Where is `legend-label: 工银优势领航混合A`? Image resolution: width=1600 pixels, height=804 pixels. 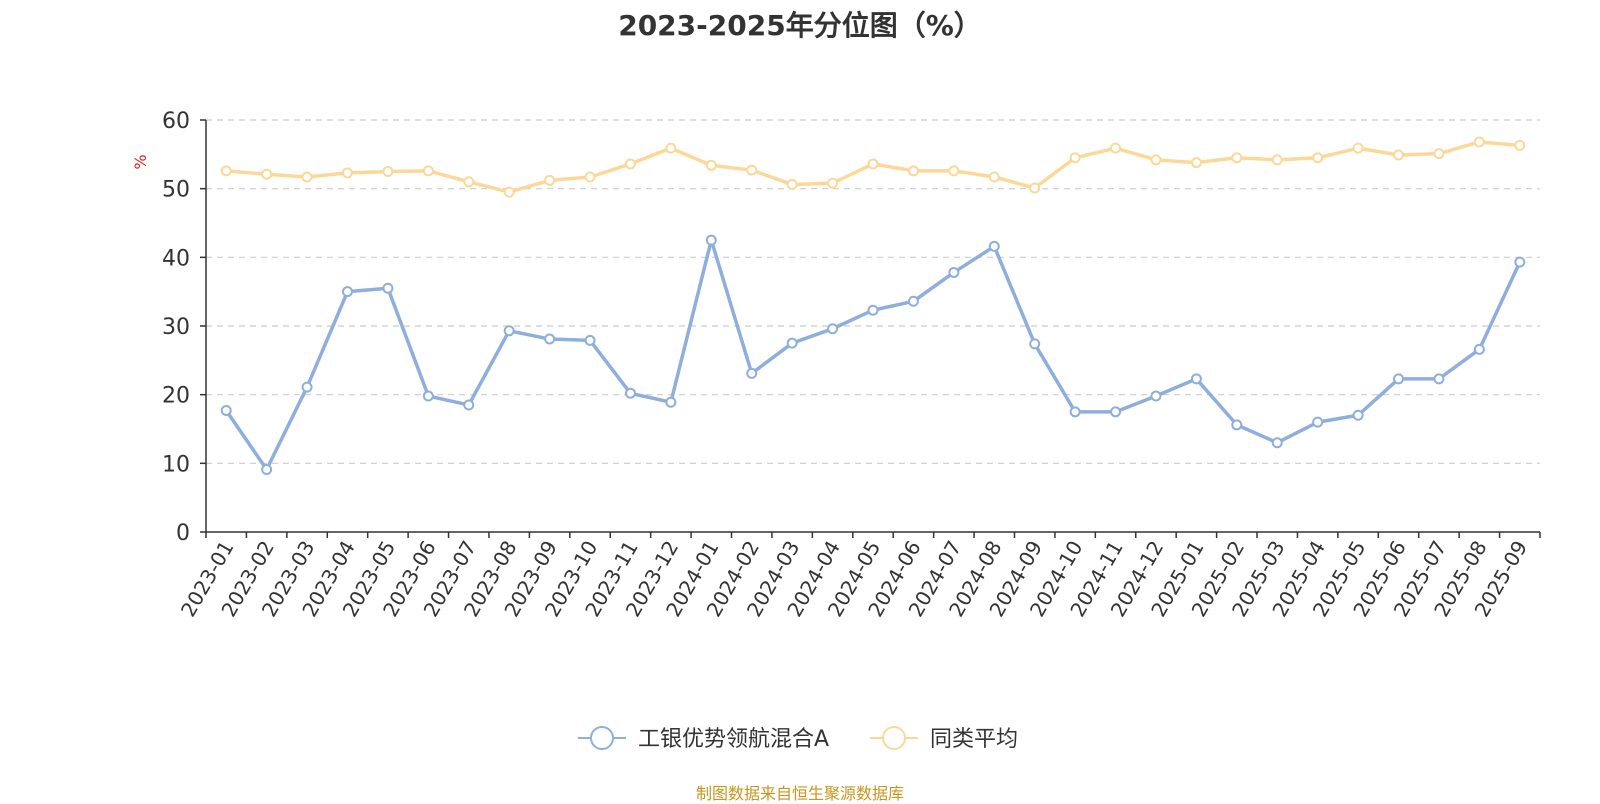 legend-label: 工银优势领航混合A is located at coordinates (733, 739).